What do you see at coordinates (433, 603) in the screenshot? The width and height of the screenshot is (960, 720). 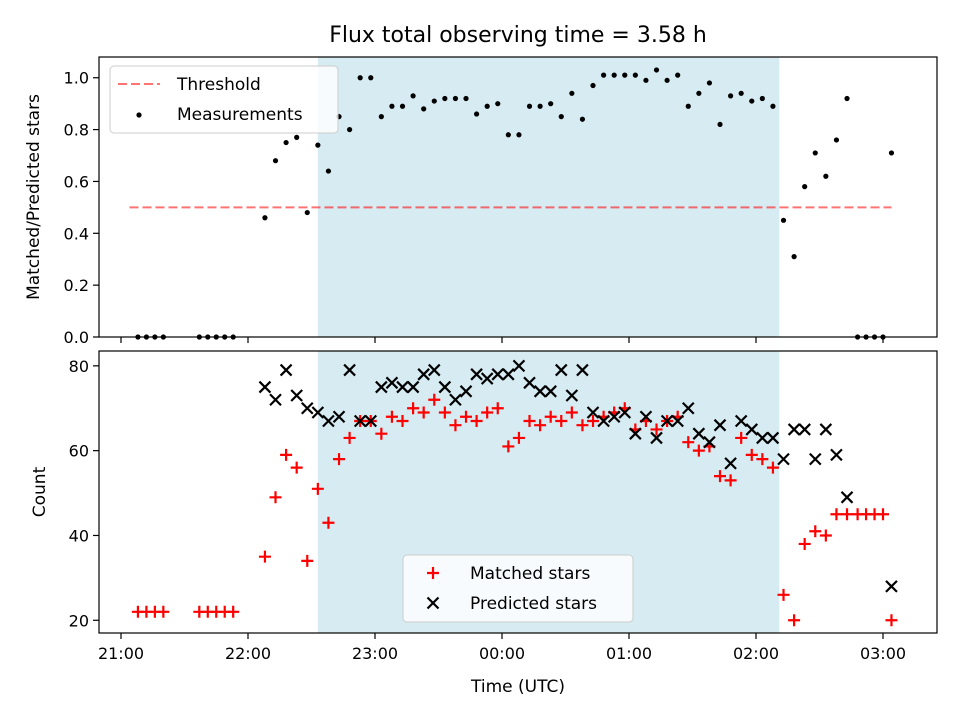 I see `legend-predicted-swatch` at bounding box center [433, 603].